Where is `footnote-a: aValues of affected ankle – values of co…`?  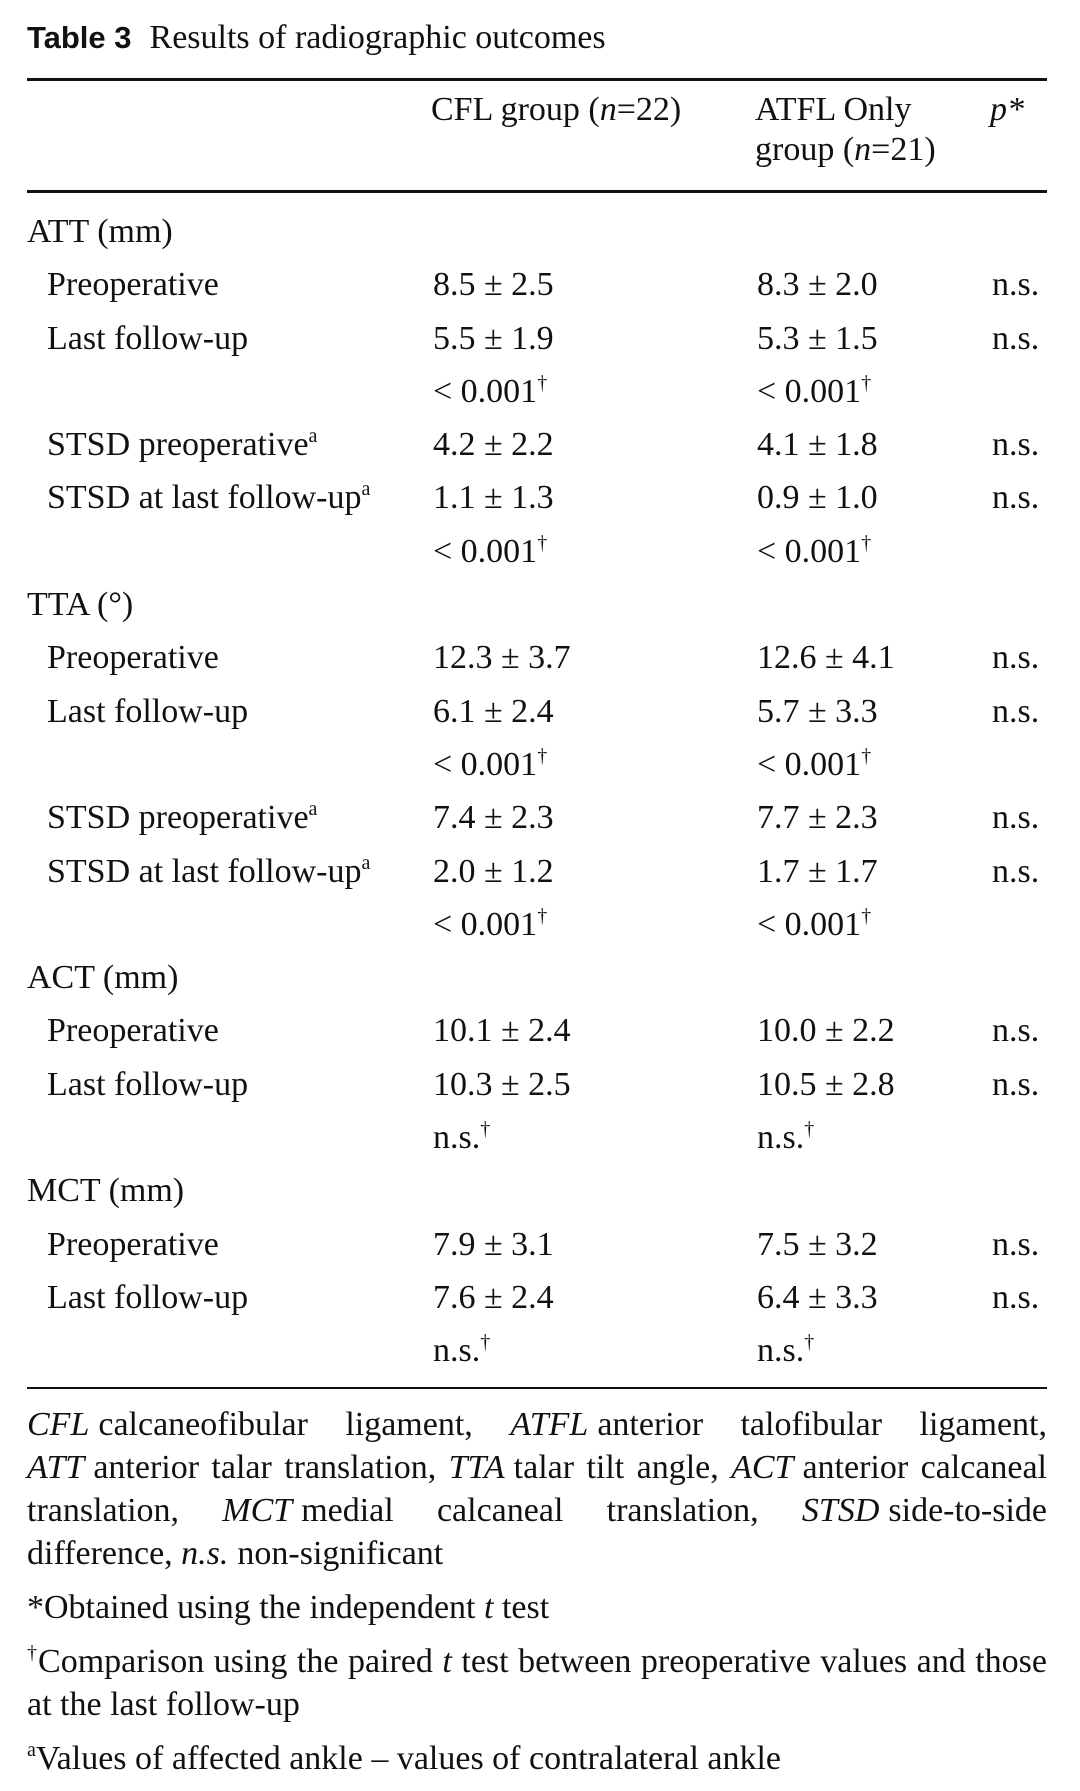 footnote-a: aValues of affected ankle – values of co… is located at coordinates (404, 1758).